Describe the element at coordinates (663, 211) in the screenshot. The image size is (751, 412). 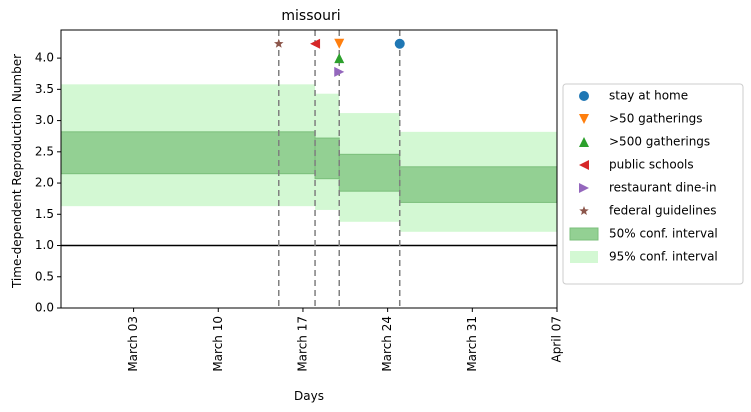
I see `legend-label-5: federal guidelines` at that location.